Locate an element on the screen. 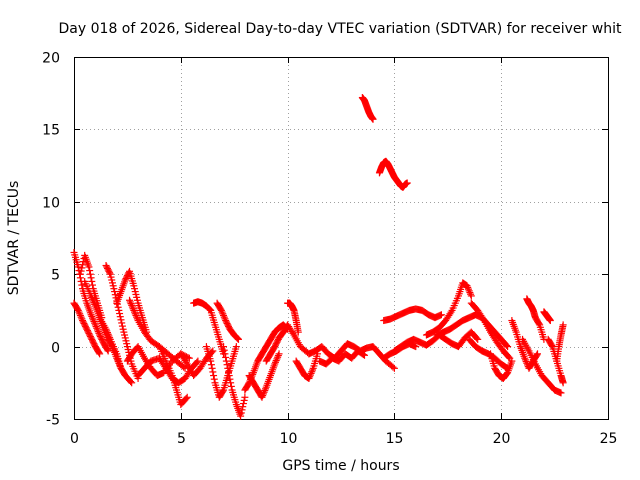 The width and height of the screenshot is (640, 480). x-tick-label: 20 is located at coordinates (502, 439).